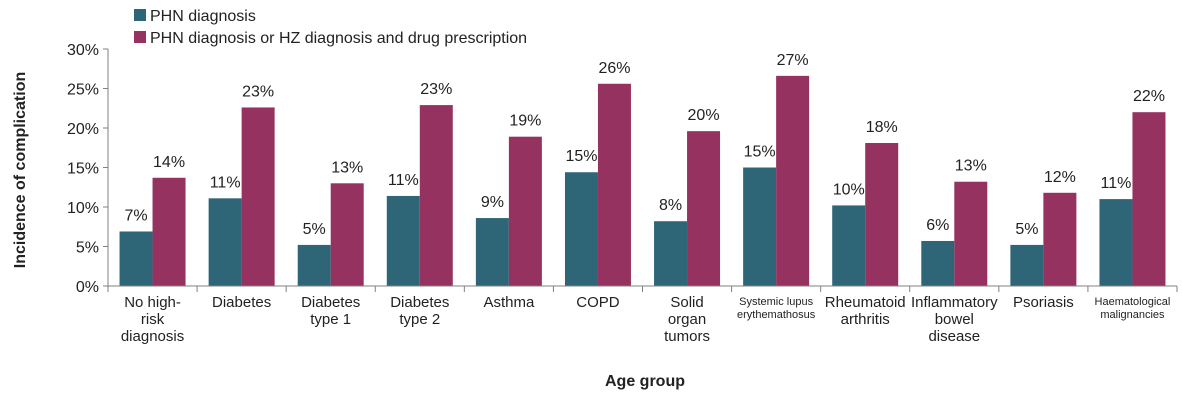 The height and width of the screenshot is (396, 1182). Describe the element at coordinates (937, 225) in the screenshot. I see `data-label: 6%` at that location.